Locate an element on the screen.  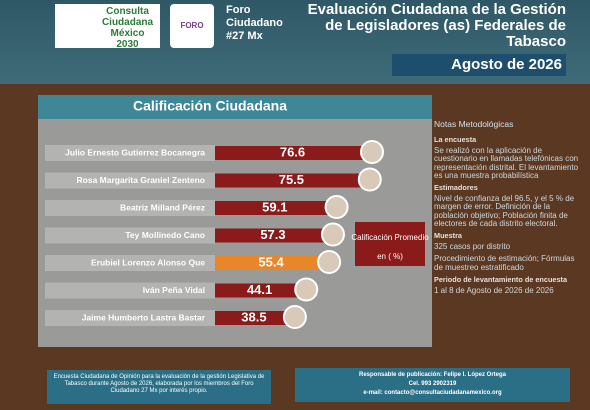
chart-title-bar is located at coordinates (235, 107).